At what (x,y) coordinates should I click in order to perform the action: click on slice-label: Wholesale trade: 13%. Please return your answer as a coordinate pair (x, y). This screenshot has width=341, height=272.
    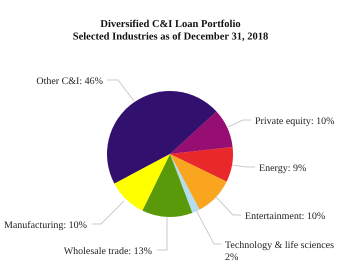
    Looking at the image, I should click on (108, 251).